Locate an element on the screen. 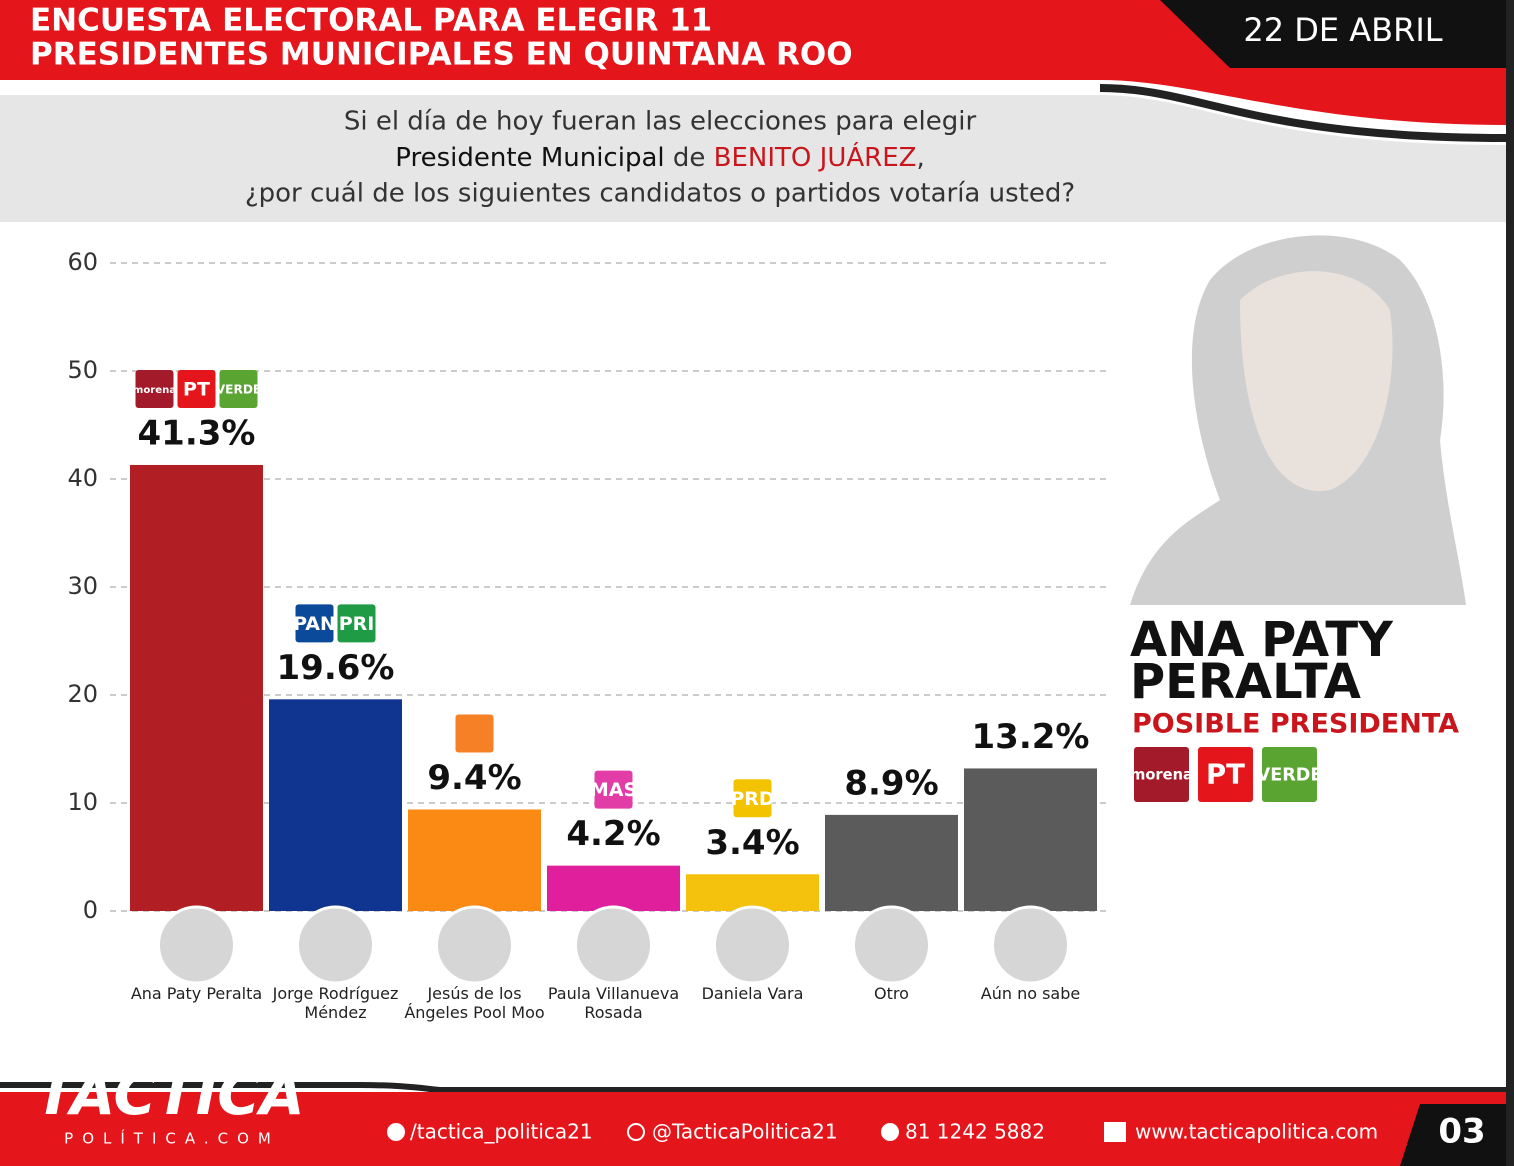  footer-line is located at coordinates (753, 1087).